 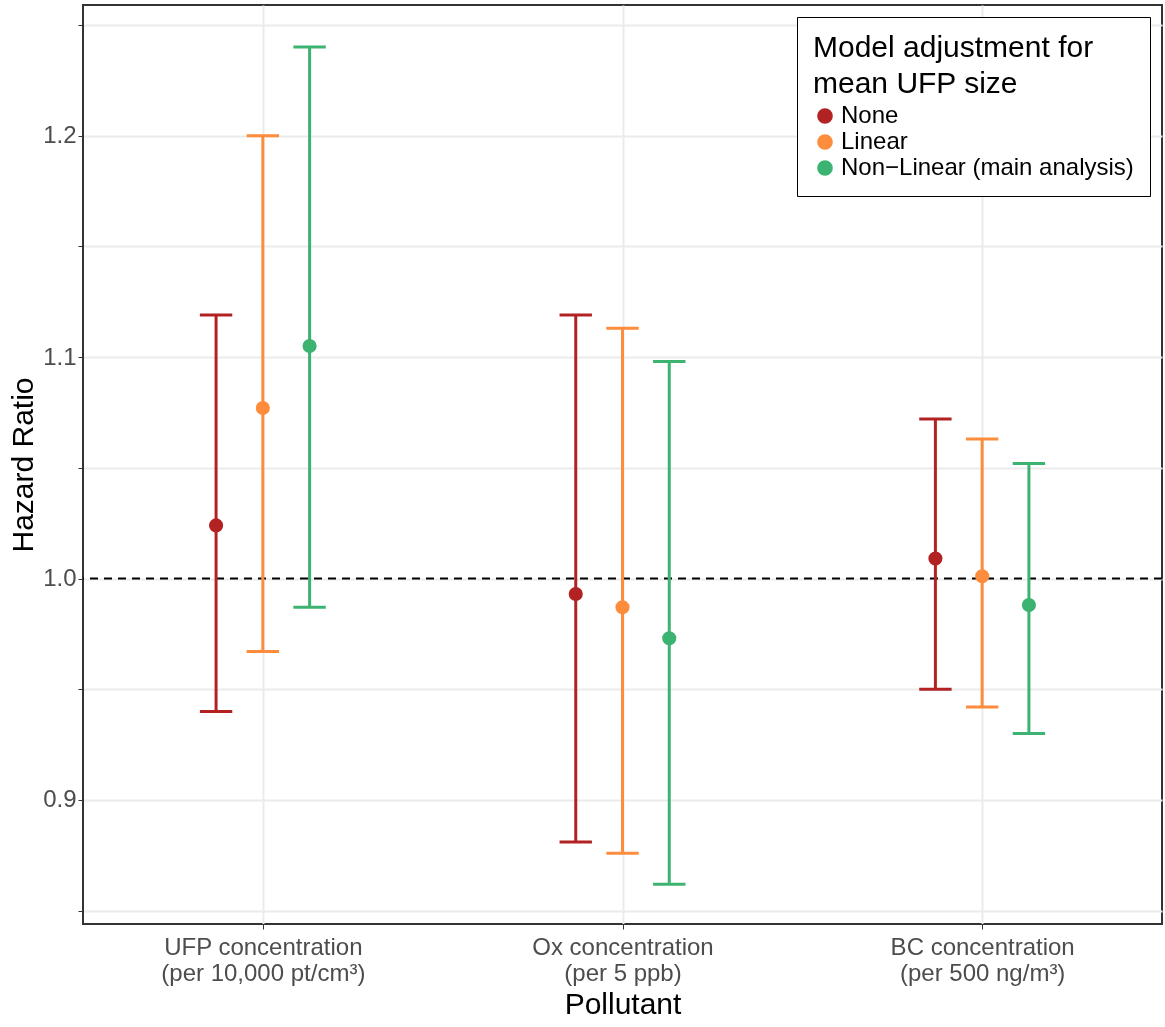 I want to click on y-tick-label: 1.1, so click(x=60, y=356).